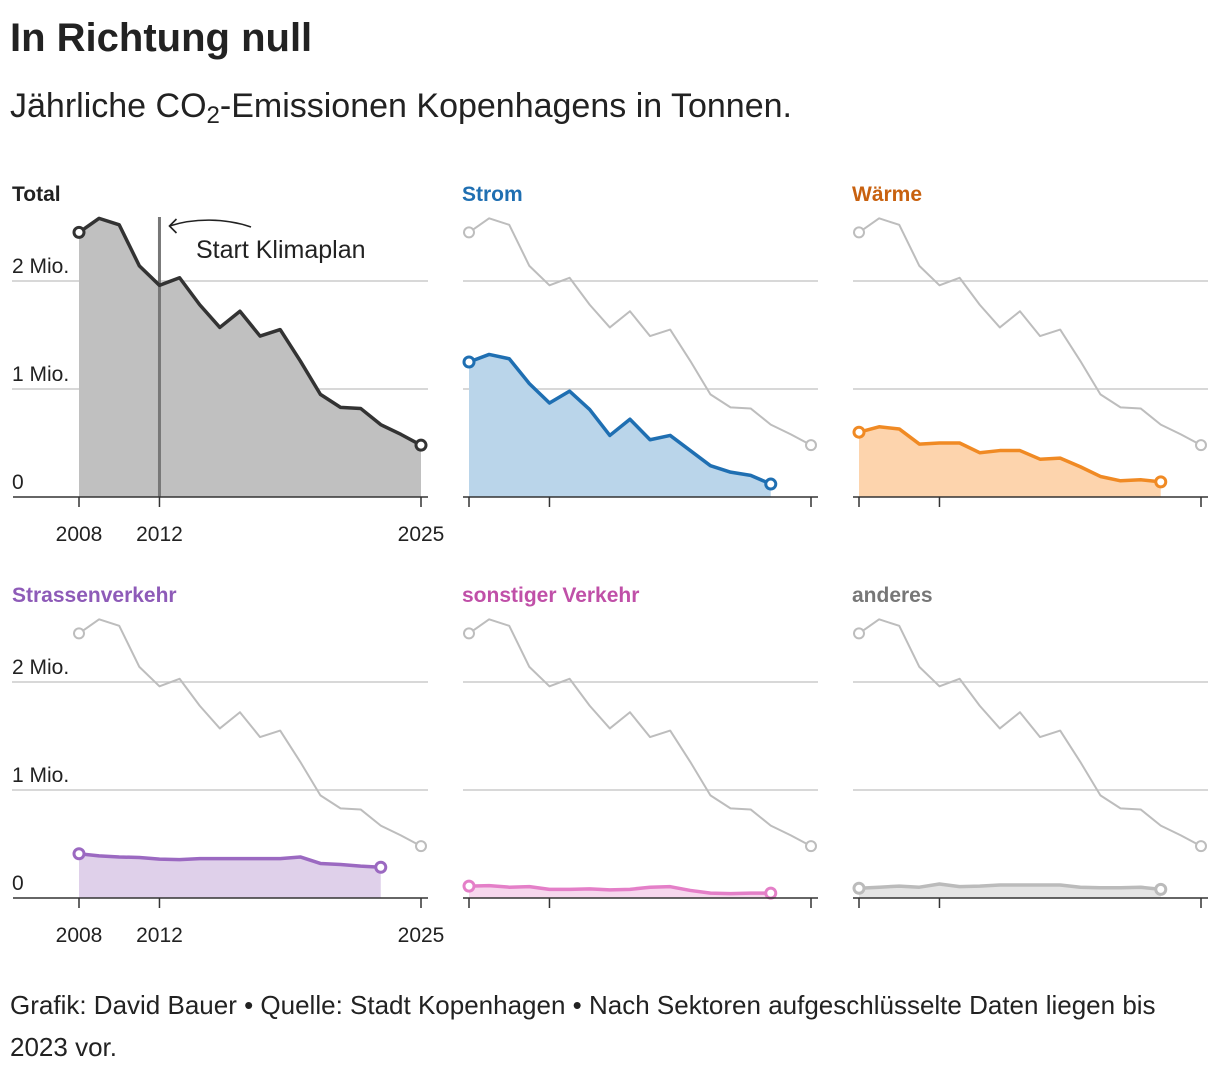  What do you see at coordinates (161, 38) in the screenshot?
I see `chart-title: In Richtung null` at bounding box center [161, 38].